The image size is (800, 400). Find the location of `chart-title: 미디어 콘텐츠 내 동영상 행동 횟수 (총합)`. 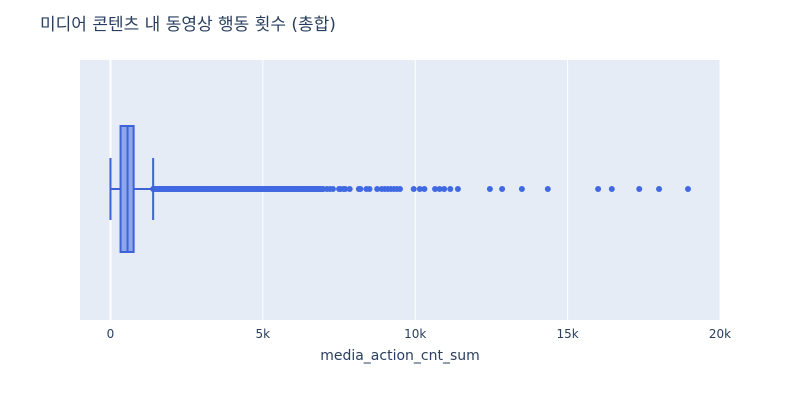

chart-title: 미디어 콘텐츠 내 동영상 행동 횟수 (총합) is located at coordinates (188, 25).